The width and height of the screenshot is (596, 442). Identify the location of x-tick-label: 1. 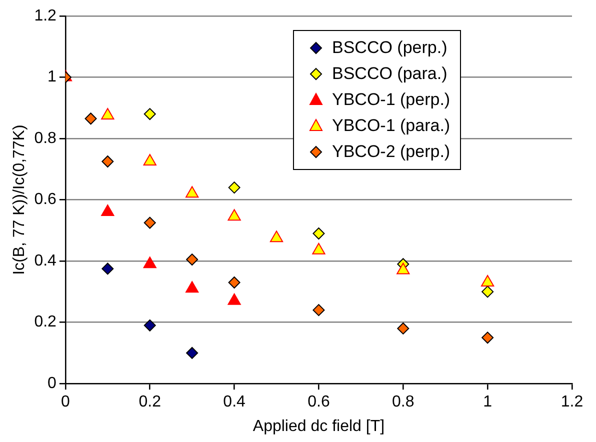
(487, 402).